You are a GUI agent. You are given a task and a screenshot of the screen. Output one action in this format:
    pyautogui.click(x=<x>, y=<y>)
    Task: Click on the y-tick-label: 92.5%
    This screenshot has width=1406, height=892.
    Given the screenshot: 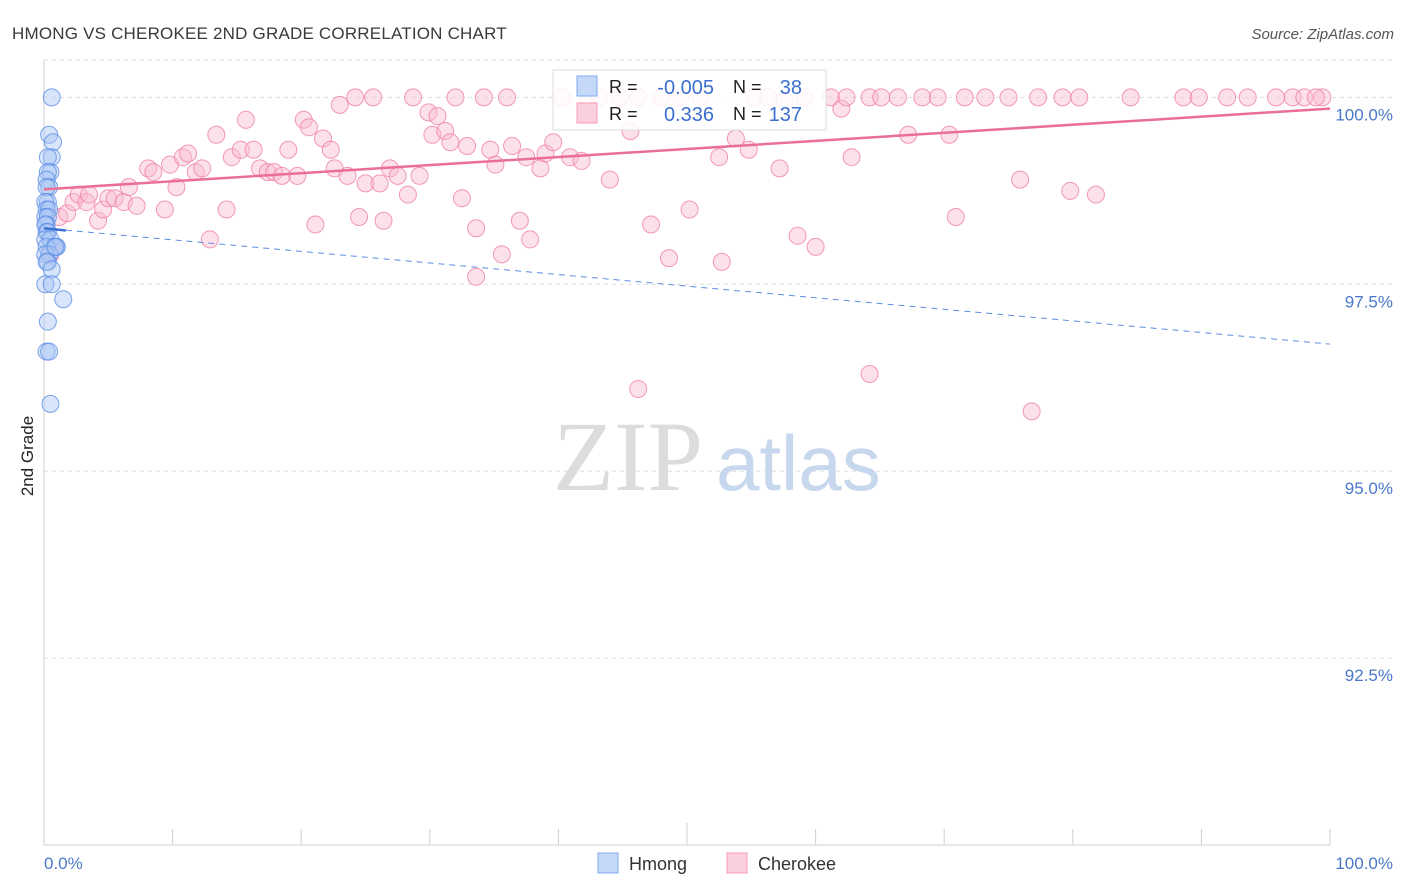 What is the action you would take?
    pyautogui.click(x=1369, y=675)
    